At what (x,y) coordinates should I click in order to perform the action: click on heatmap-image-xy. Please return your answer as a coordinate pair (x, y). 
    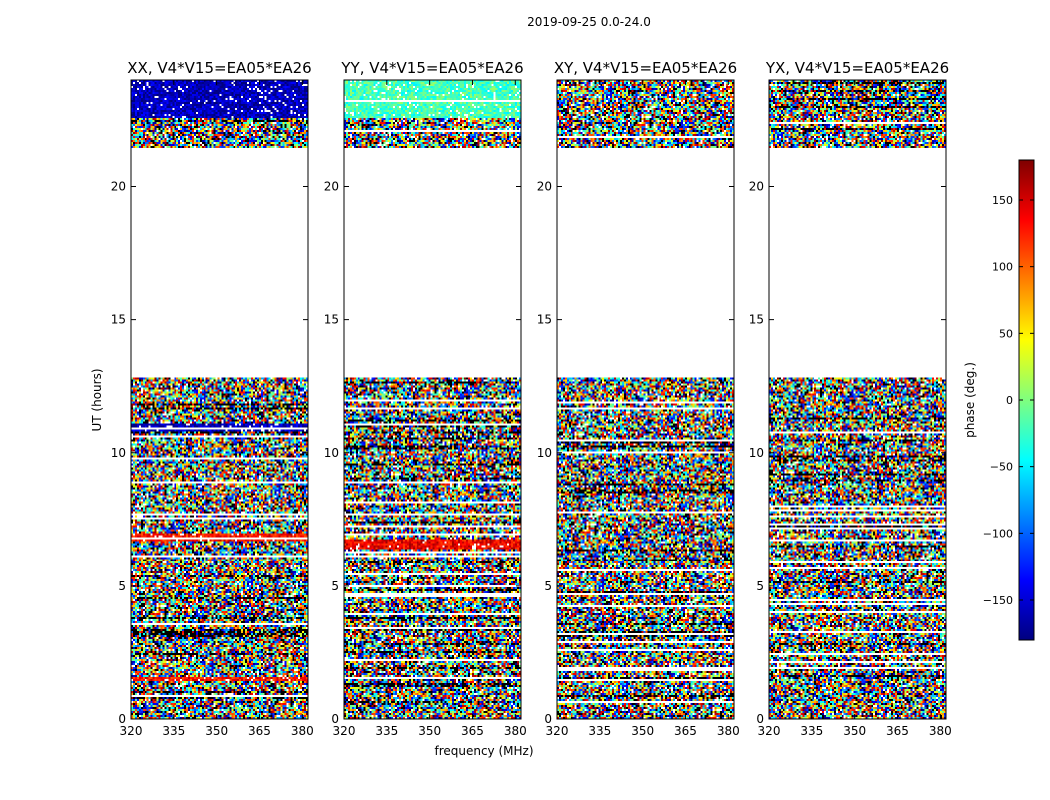
    Looking at the image, I should click on (645, 399).